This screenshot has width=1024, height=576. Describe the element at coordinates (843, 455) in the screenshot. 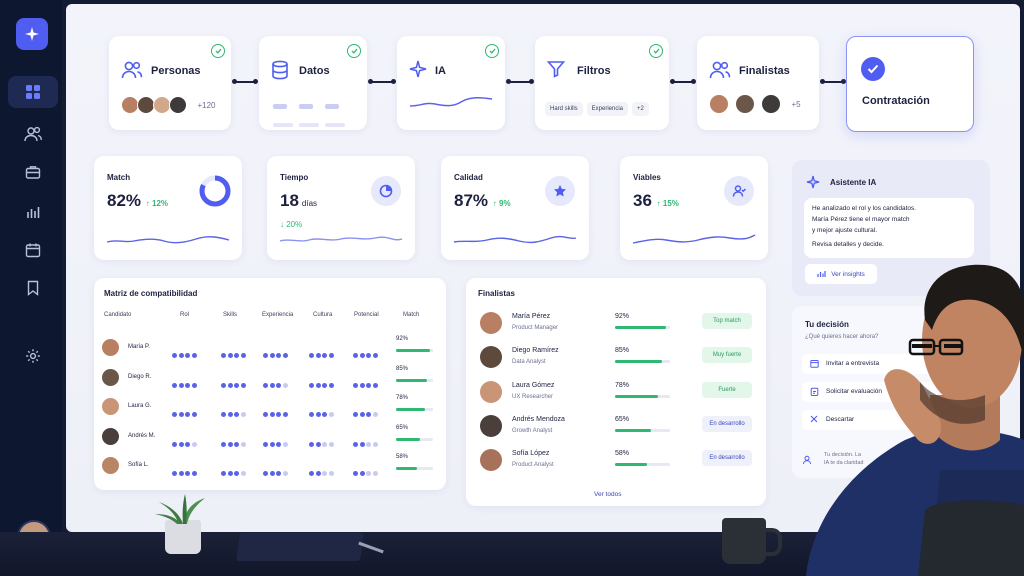

I see `decision-footer-line: Tu decisión. La` at that location.